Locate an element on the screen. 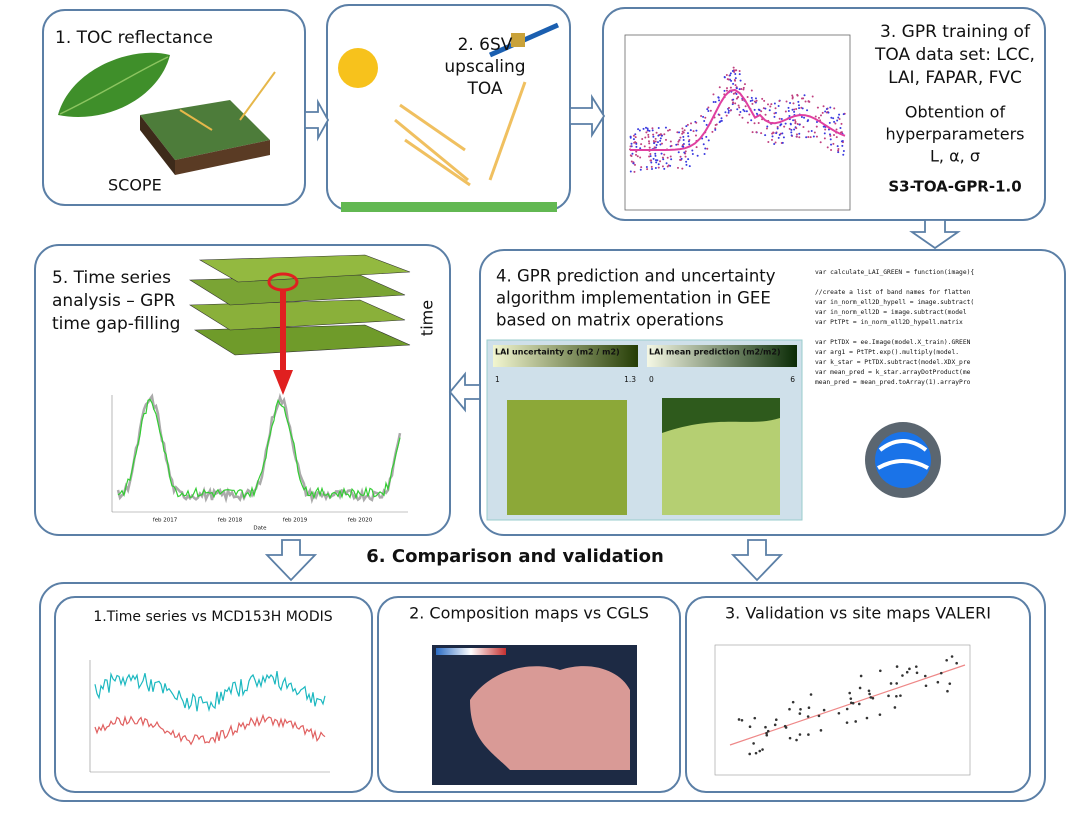 Image resolution: width=1080 pixels, height=814 pixels. label: 2. Composition maps vs CGLS is located at coordinates (529, 613).